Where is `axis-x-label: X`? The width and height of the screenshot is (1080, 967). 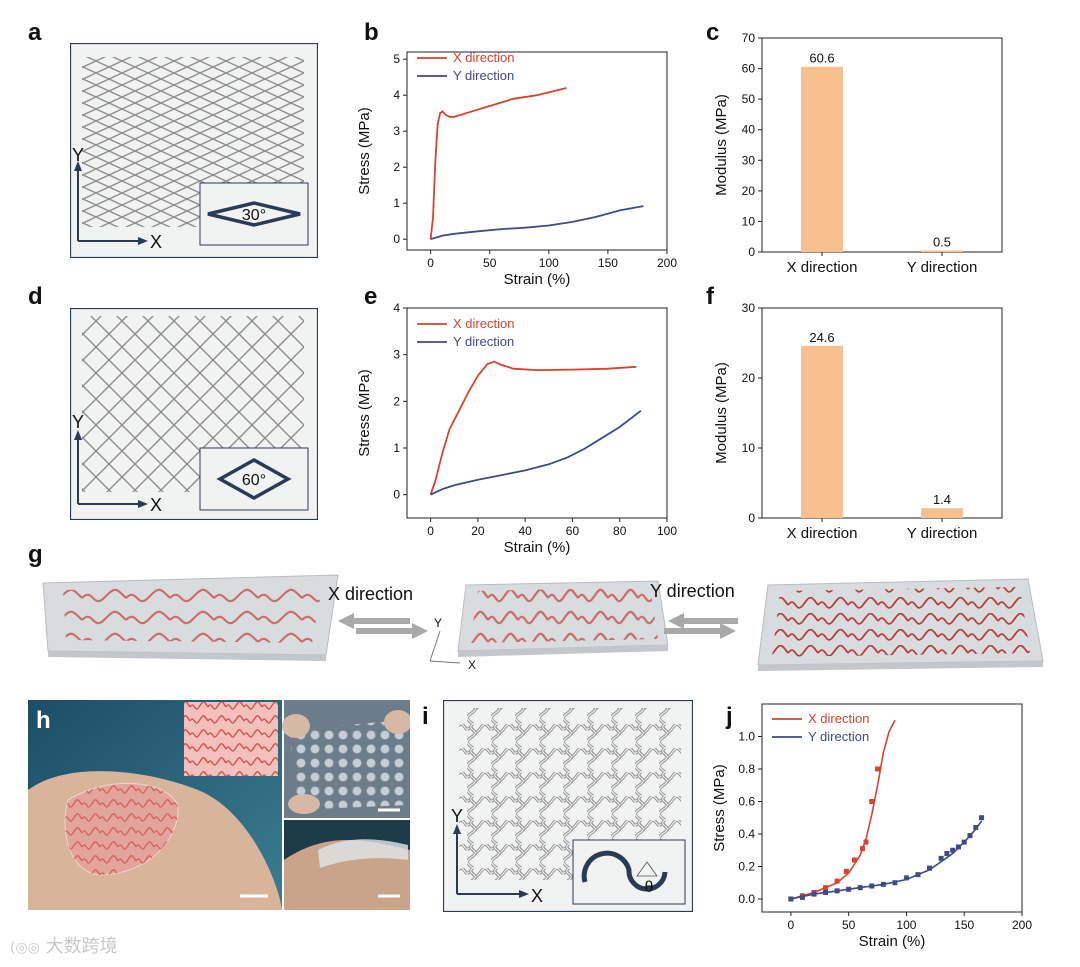
axis-x-label: X is located at coordinates (472, 665).